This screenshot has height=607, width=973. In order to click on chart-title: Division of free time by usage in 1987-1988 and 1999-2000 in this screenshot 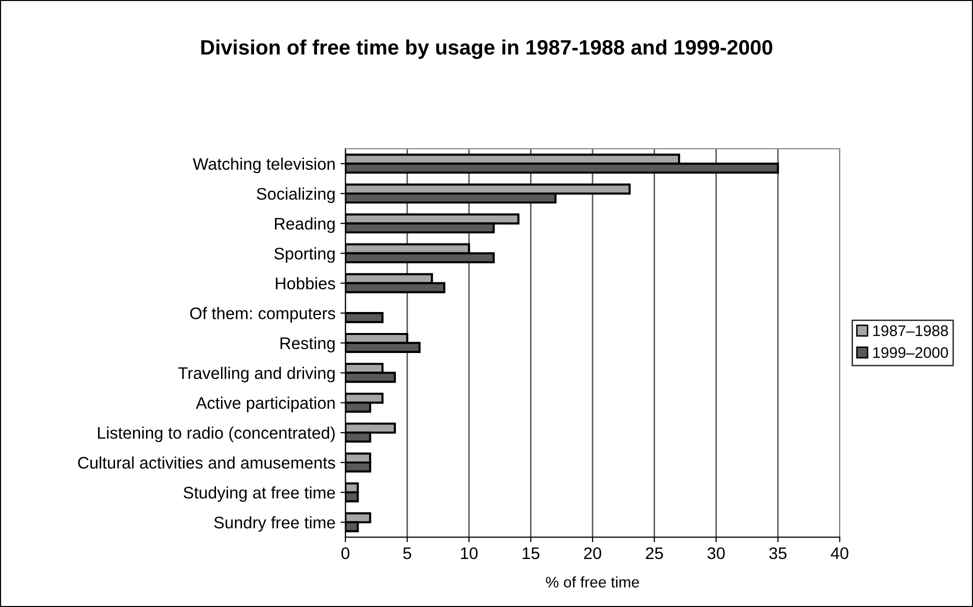, I will do `click(486, 49)`.